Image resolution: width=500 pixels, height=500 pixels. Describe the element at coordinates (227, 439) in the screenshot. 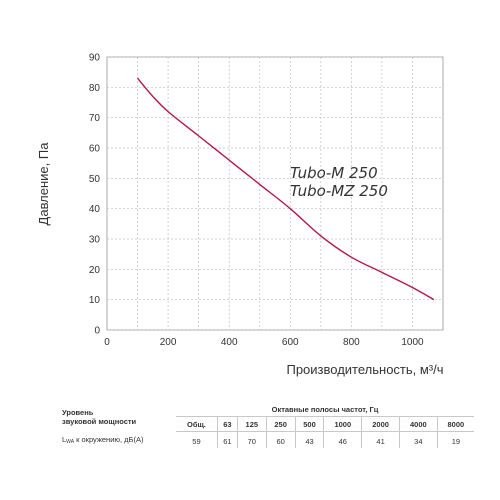

I see `table-cell: 61` at that location.